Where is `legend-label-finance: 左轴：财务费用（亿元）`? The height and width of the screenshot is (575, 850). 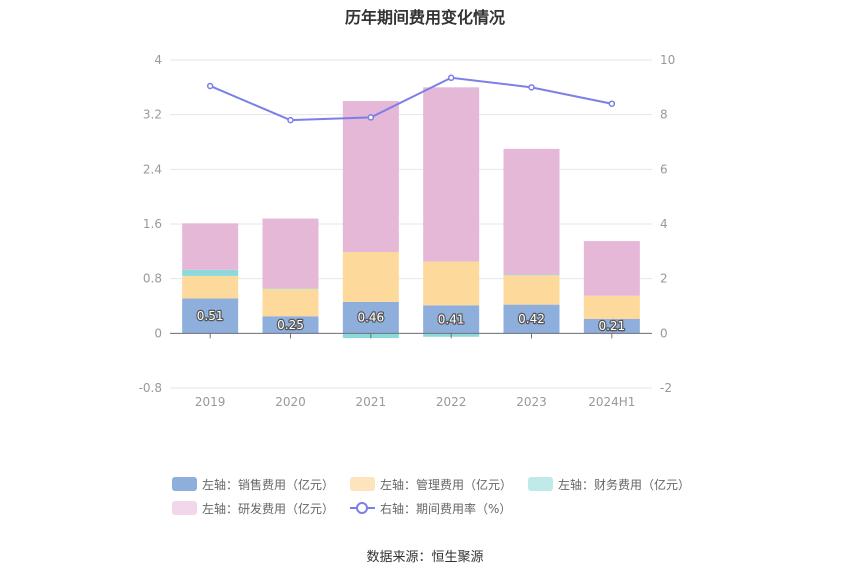
legend-label-finance: 左轴：财务费用（亿元） is located at coordinates (624, 484).